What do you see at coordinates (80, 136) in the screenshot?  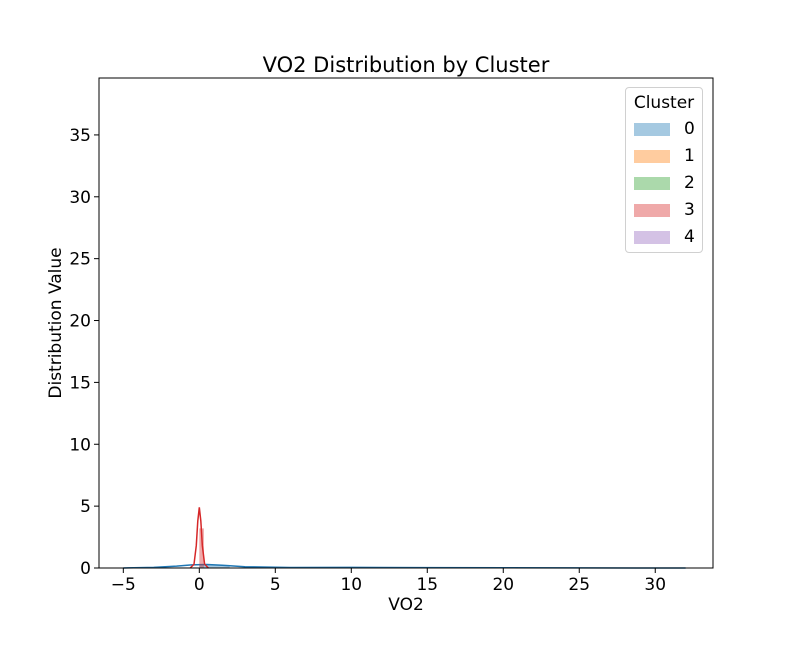 I see `y-tick-label: 35` at bounding box center [80, 136].